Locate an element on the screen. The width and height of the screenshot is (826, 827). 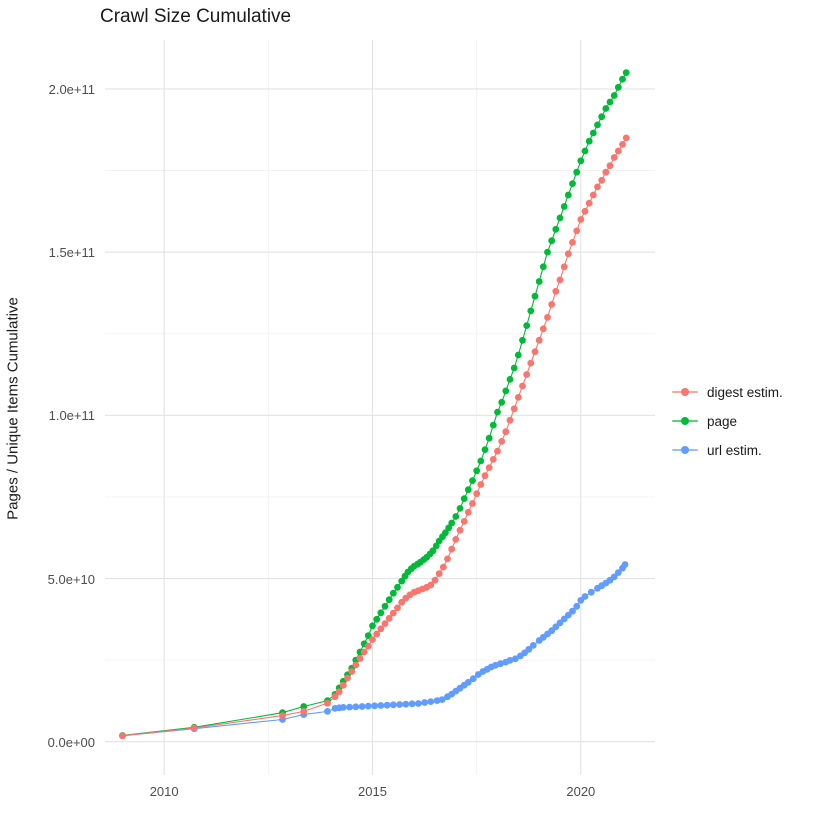
y-tick-label: 2.0e+11 is located at coordinates (71, 89).